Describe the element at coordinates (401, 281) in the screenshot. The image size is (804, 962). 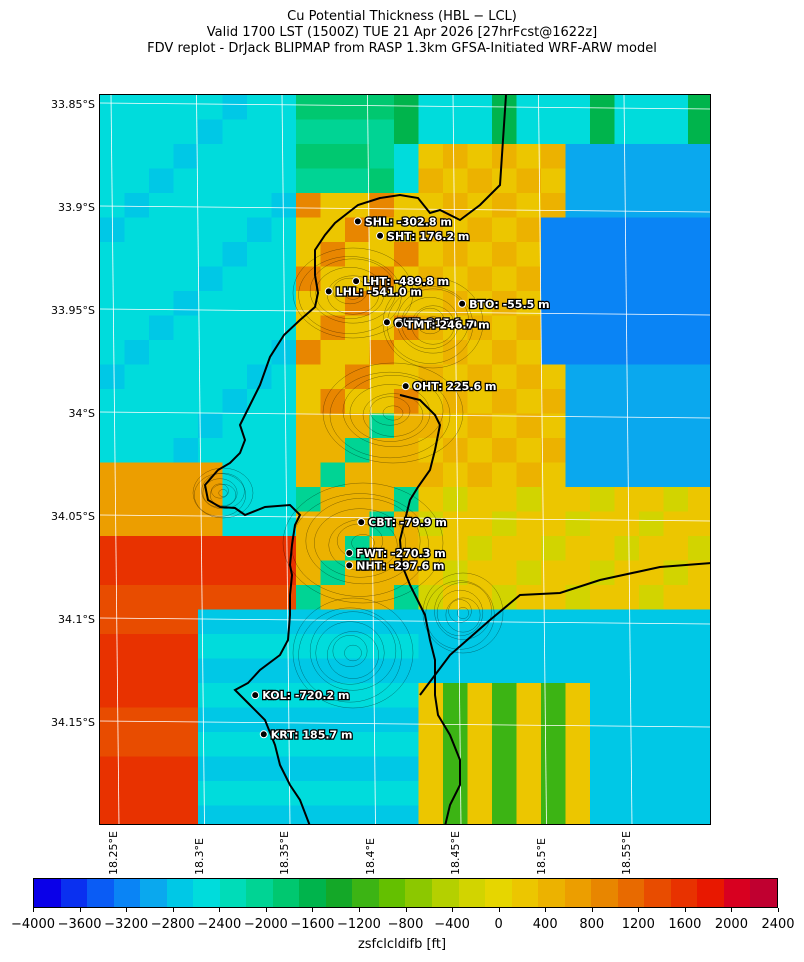
I see `station-marker: LHT: -489.8 m` at that location.